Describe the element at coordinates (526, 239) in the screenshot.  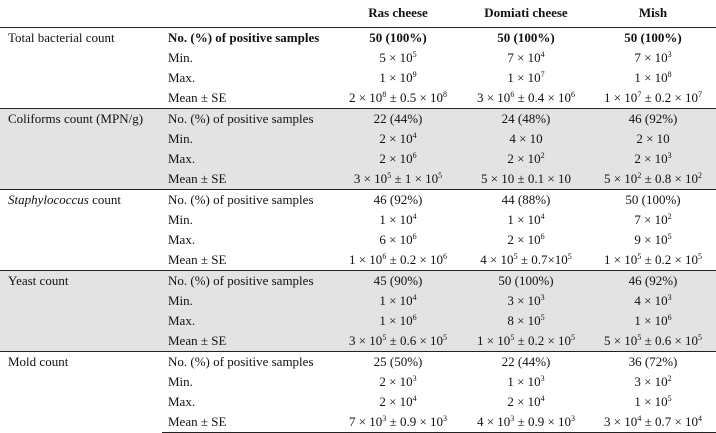
I see `cell-domiati: 2 × 10⁶` at that location.